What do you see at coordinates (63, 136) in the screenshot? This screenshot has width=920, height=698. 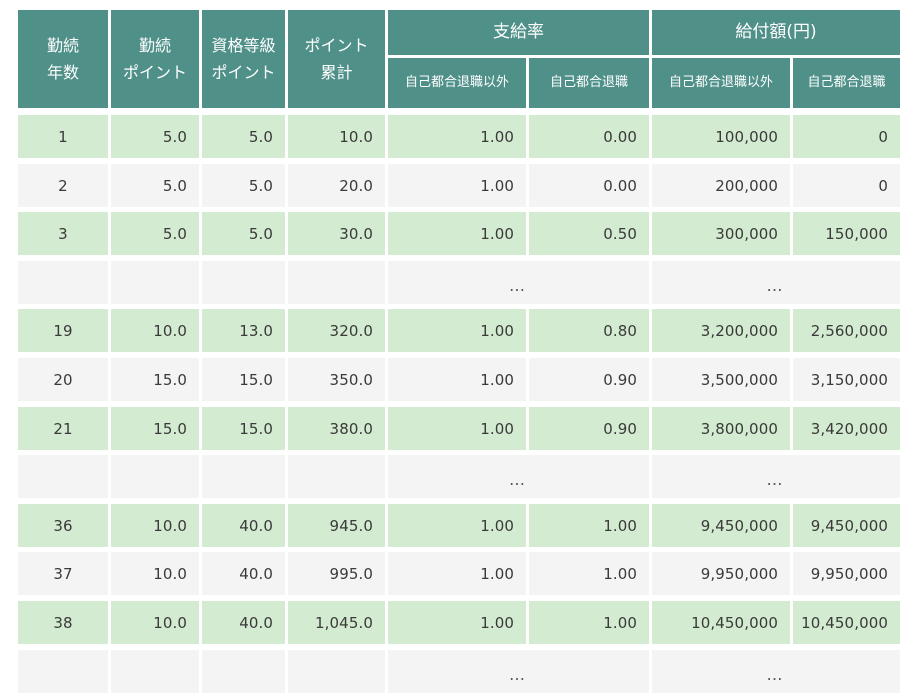 I see `cell-years: 1` at bounding box center [63, 136].